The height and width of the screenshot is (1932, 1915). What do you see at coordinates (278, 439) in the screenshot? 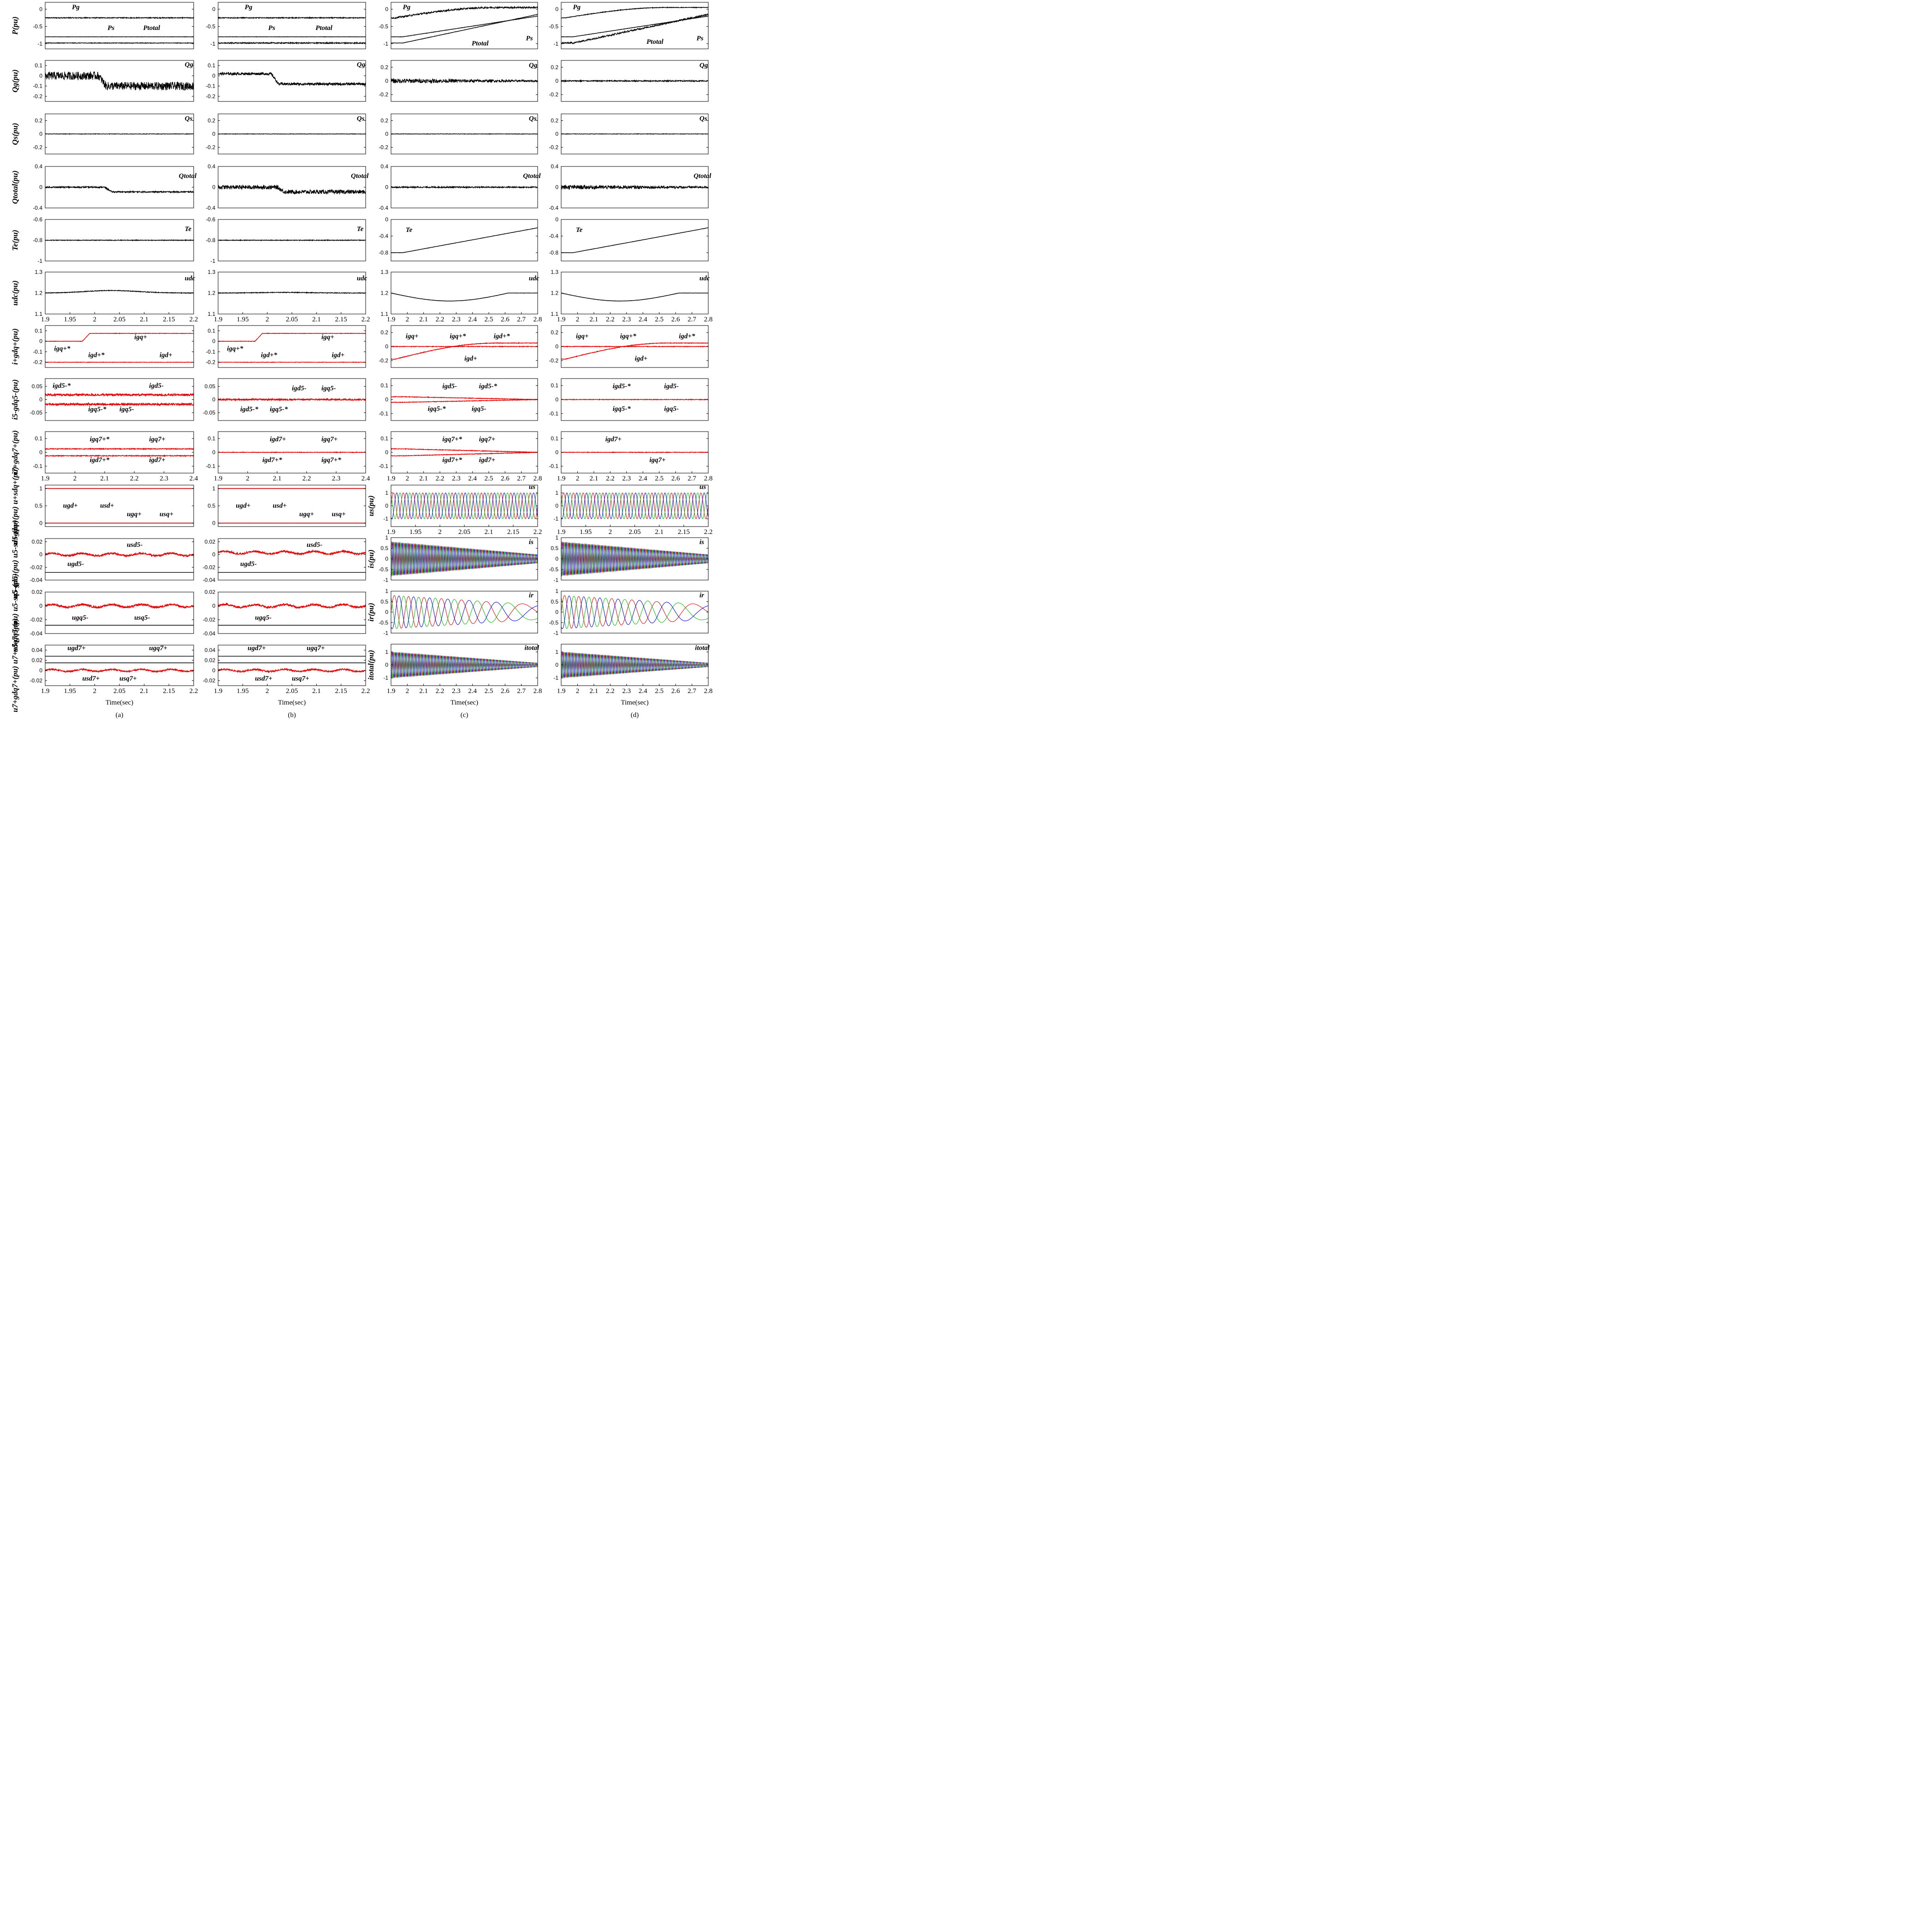
I see `annotation-igd7+: igd7+` at bounding box center [278, 439].